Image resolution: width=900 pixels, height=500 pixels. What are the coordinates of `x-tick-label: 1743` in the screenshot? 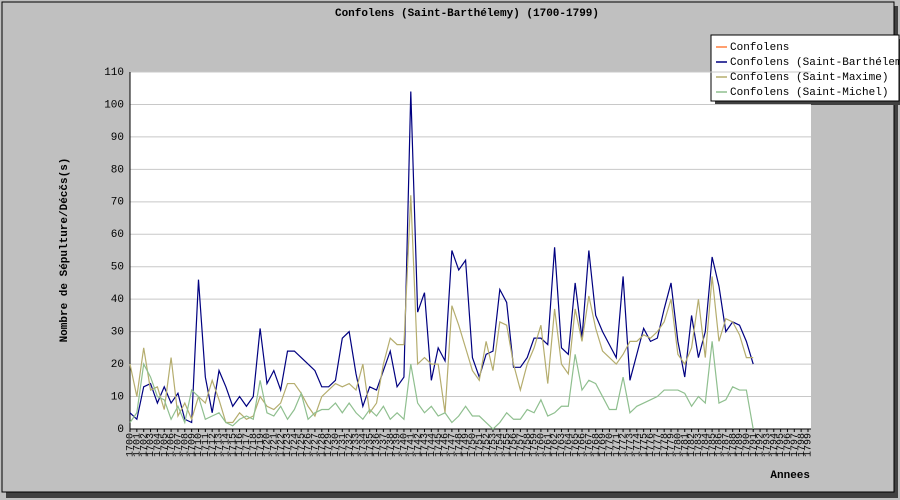 It's located at (425, 445).